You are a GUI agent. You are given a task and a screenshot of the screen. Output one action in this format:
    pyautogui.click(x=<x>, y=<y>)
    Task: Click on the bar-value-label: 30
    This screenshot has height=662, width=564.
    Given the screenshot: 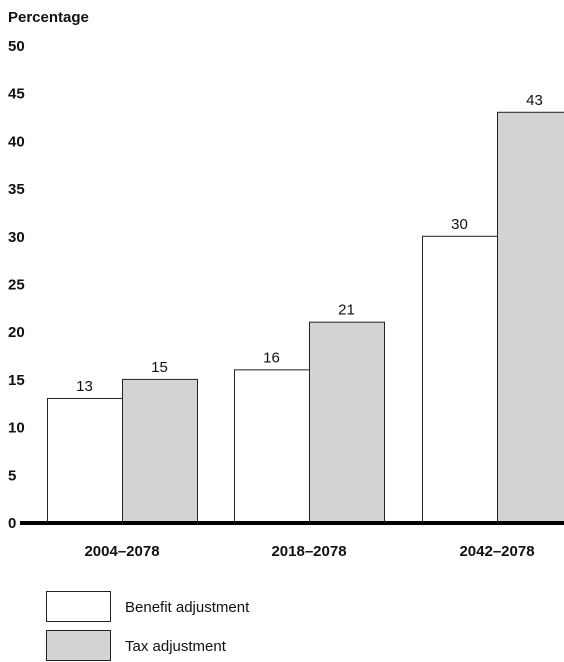 What is the action you would take?
    pyautogui.click(x=459, y=224)
    